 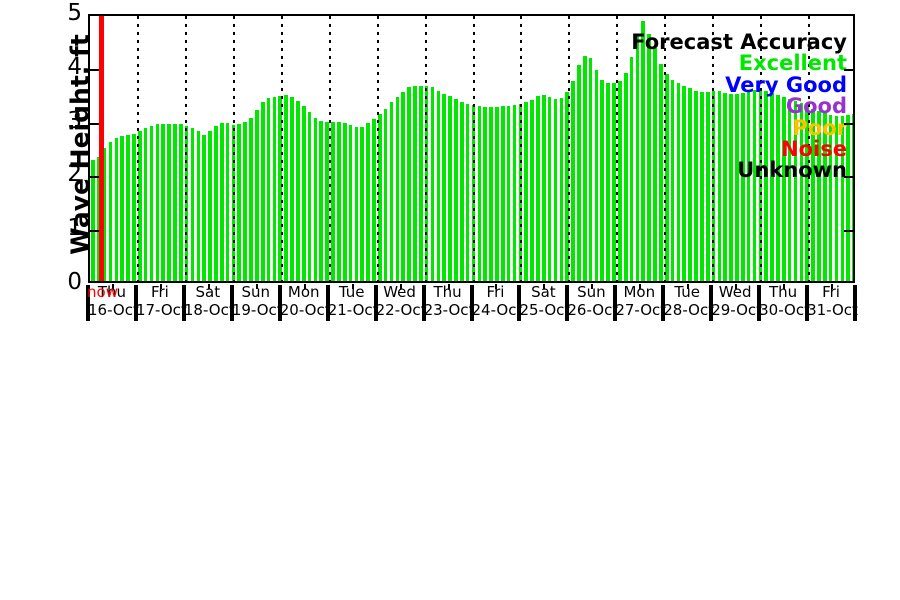 I want to click on x-axis-day-18-Oct: Sat 18-Oct, so click(x=209, y=302).